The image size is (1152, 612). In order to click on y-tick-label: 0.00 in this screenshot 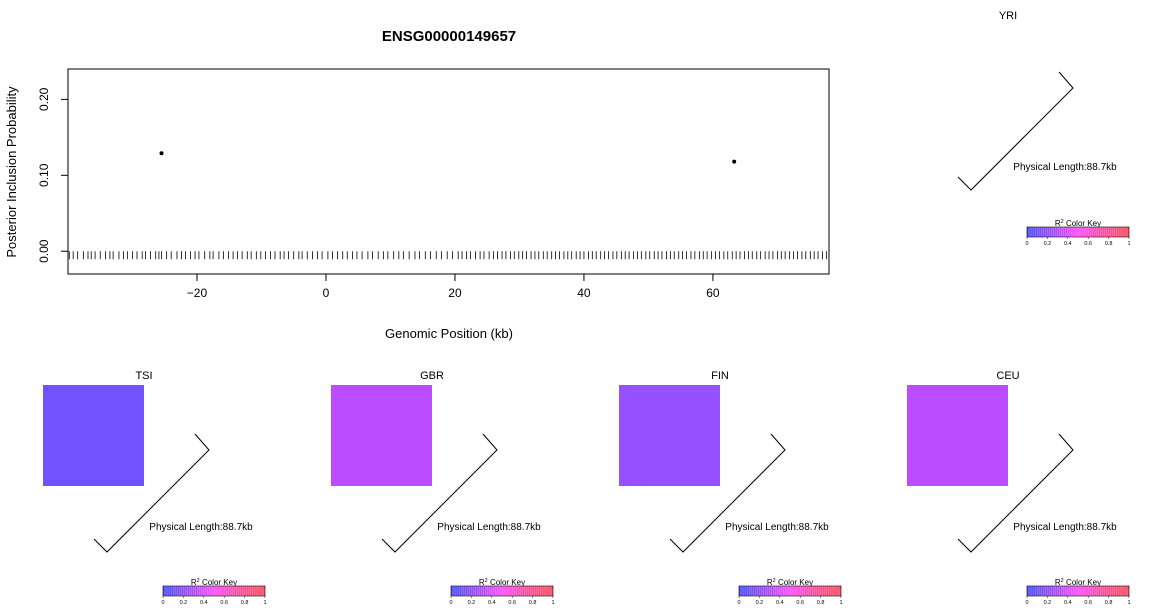, I will do `click(44, 251)`.